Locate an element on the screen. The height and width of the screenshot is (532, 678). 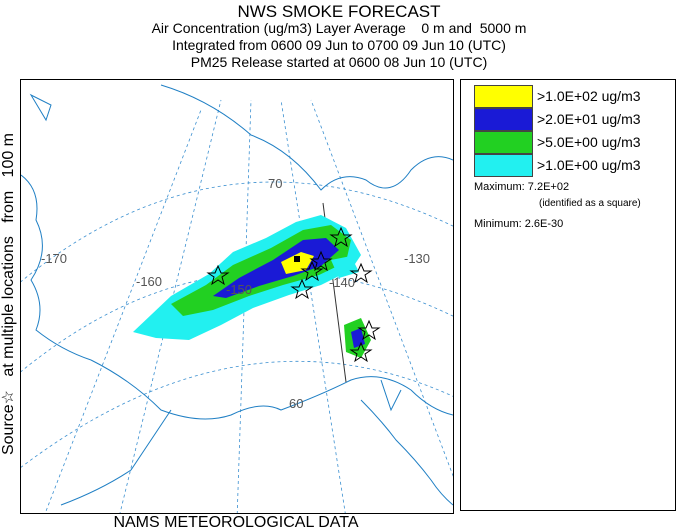
legend-label: >1.0E+02 ug/m3 is located at coordinates (589, 96).